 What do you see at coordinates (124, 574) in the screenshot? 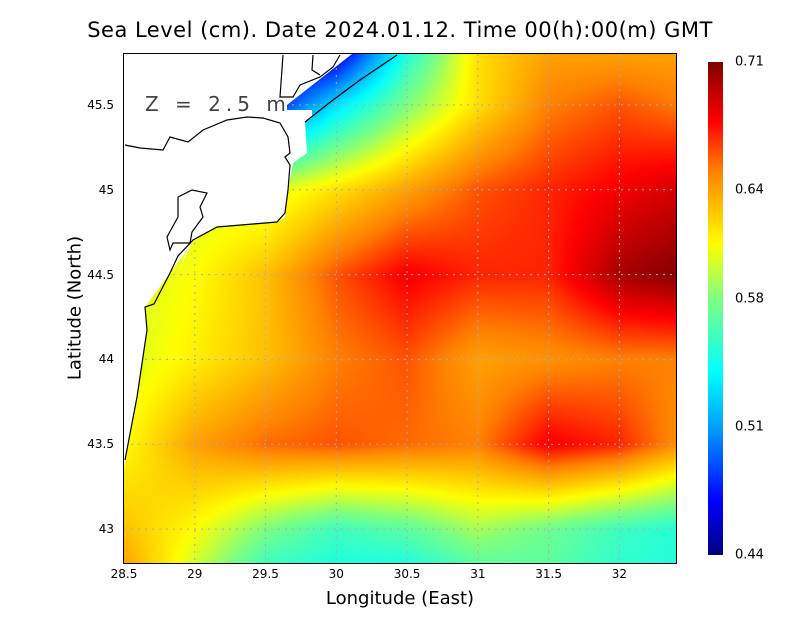
I see `x-tick-label: 28.5` at bounding box center [124, 574].